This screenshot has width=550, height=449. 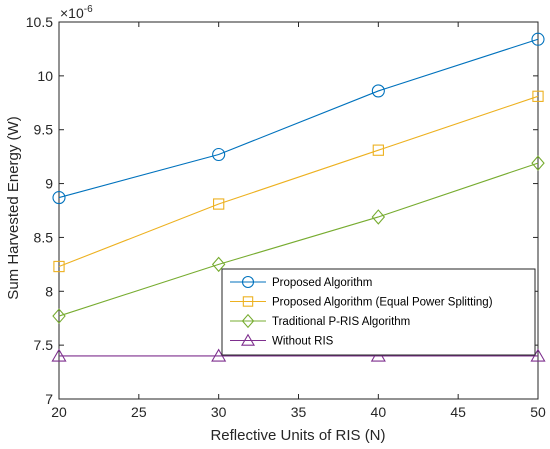 What do you see at coordinates (379, 412) in the screenshot?
I see `x-tick-label: 40` at bounding box center [379, 412].